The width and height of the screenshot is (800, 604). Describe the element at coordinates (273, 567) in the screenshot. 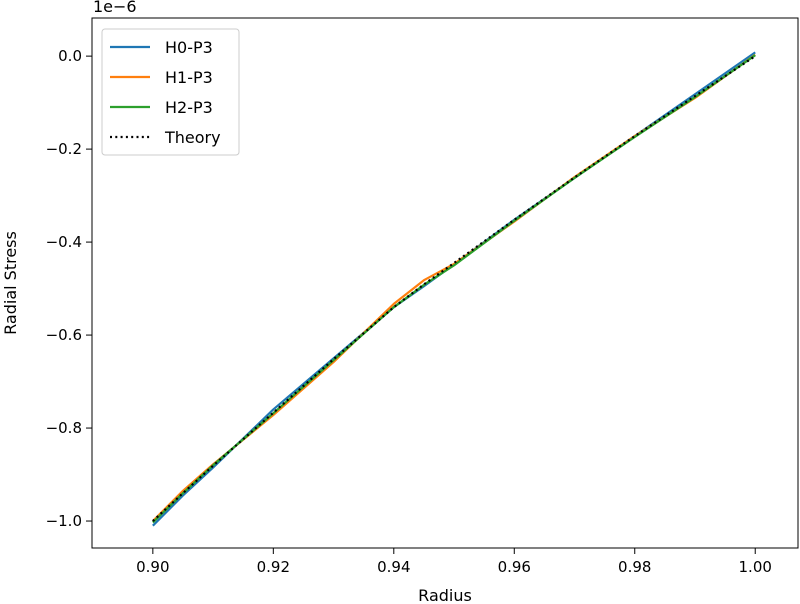

I see `x-tick-label: 0.92` at that location.